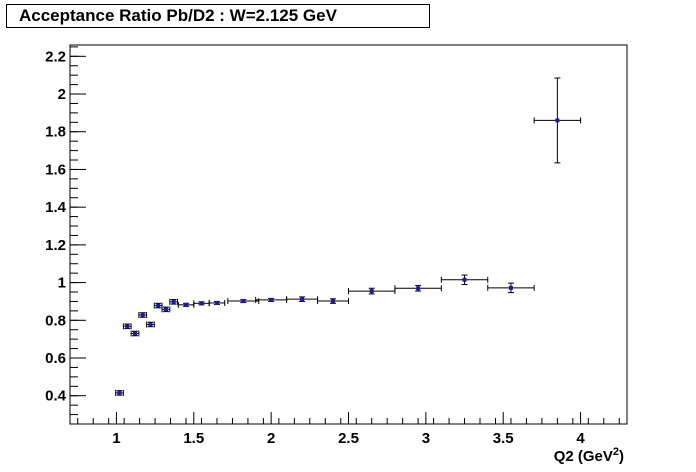 The height and width of the screenshot is (472, 696). Describe the element at coordinates (580, 438) in the screenshot. I see `x-tick-label: 4` at that location.